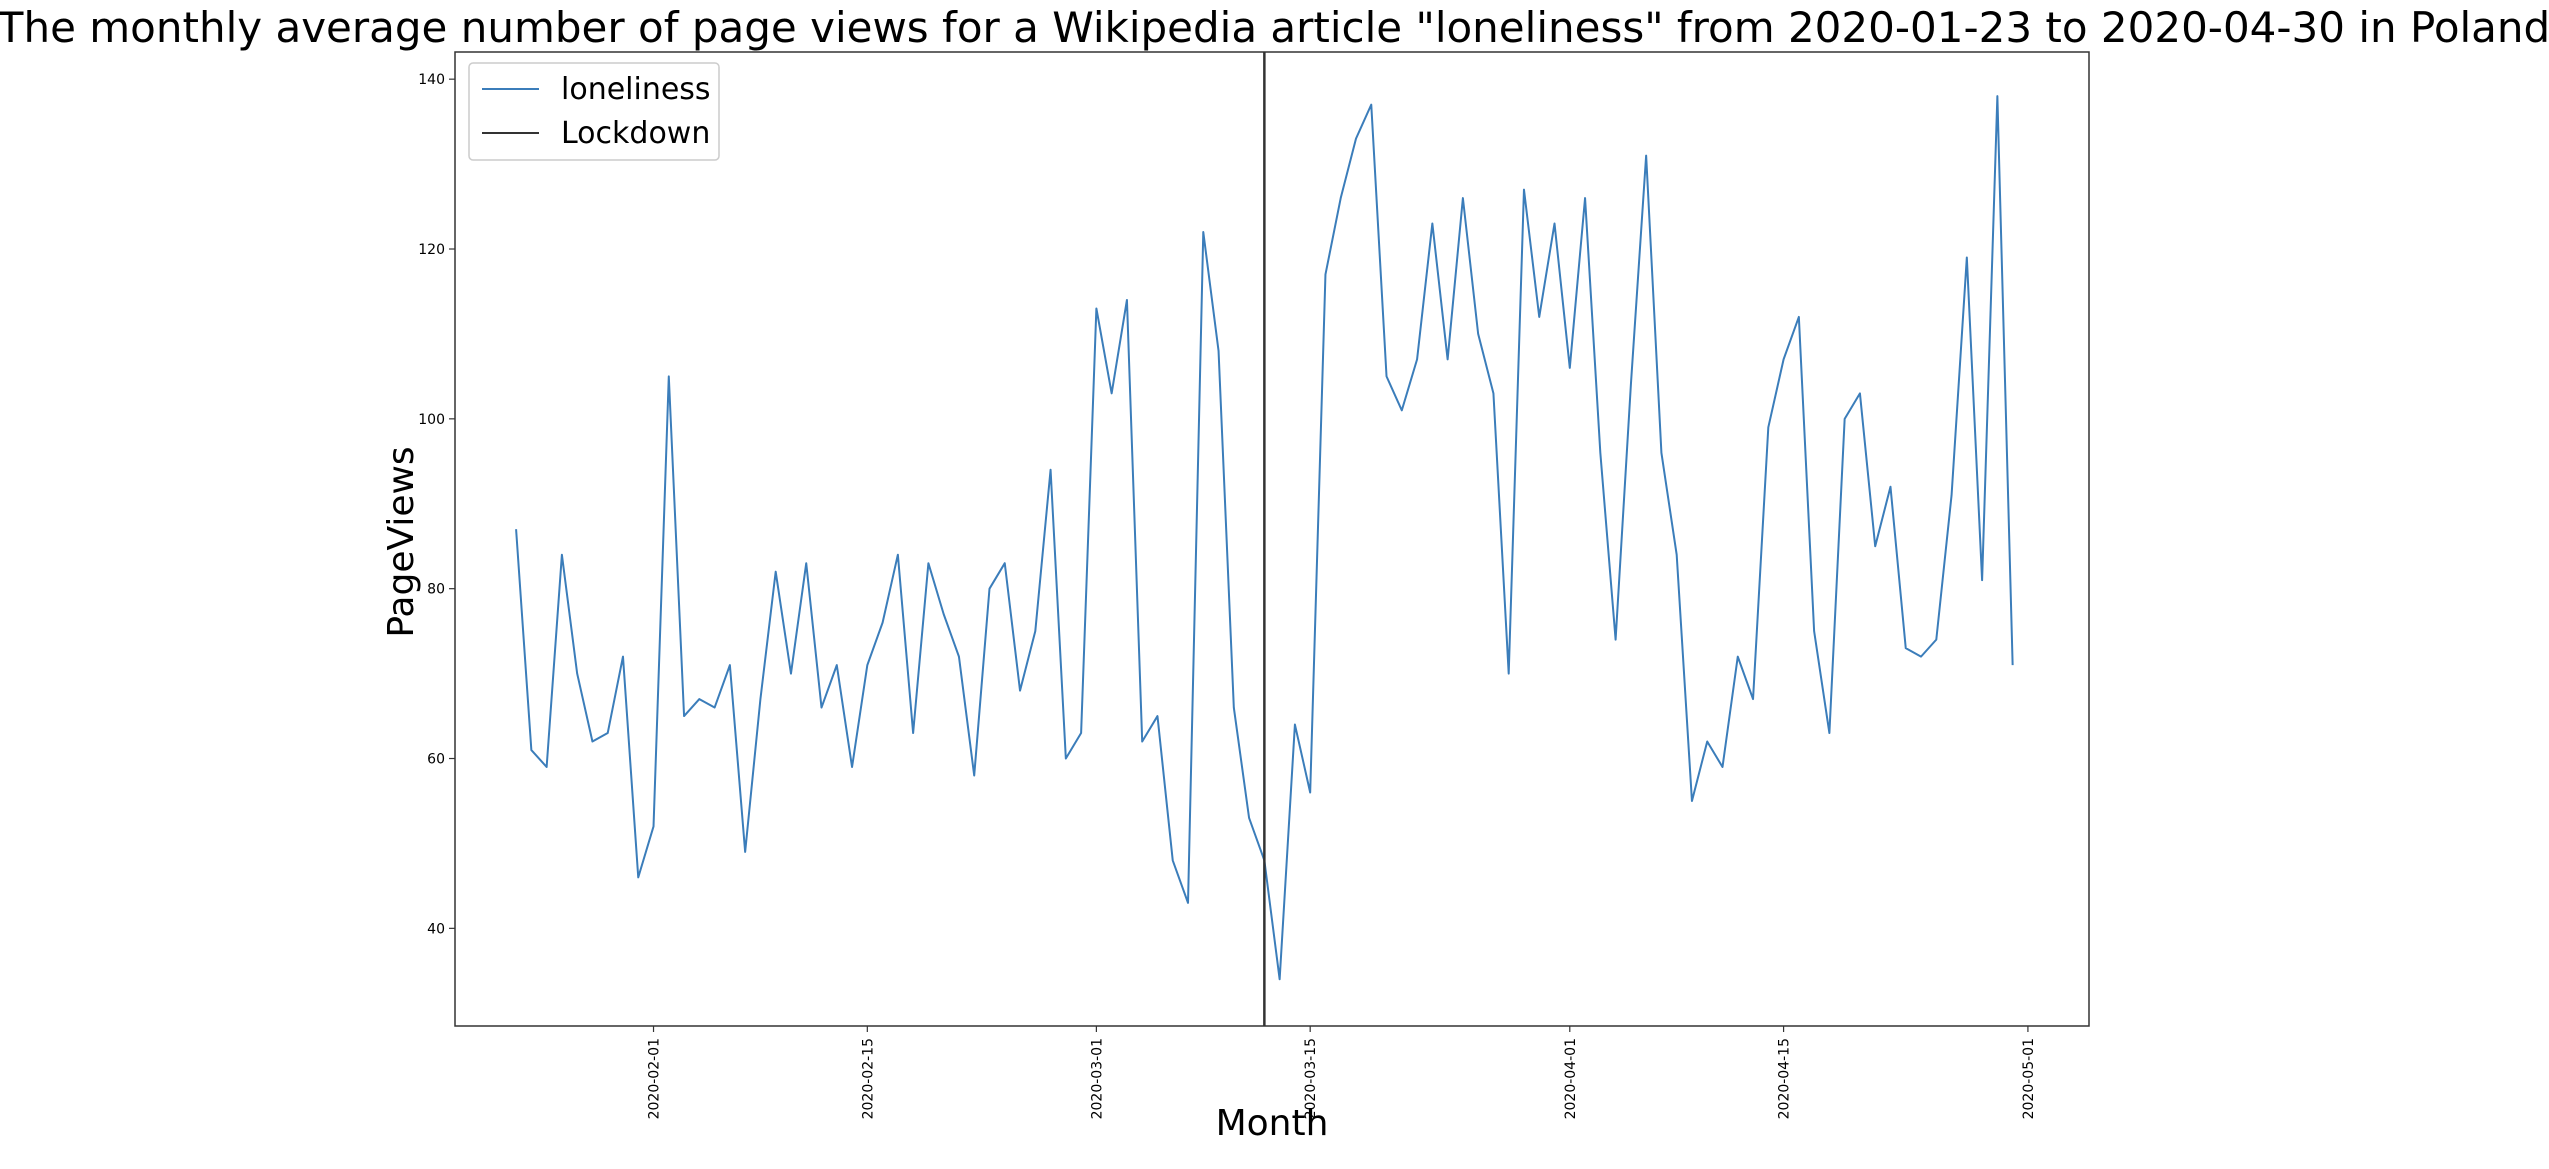 This screenshot has width=2549, height=1169. What do you see at coordinates (635, 133) in the screenshot?
I see `legend-label-lockdown: Lockdown` at bounding box center [635, 133].